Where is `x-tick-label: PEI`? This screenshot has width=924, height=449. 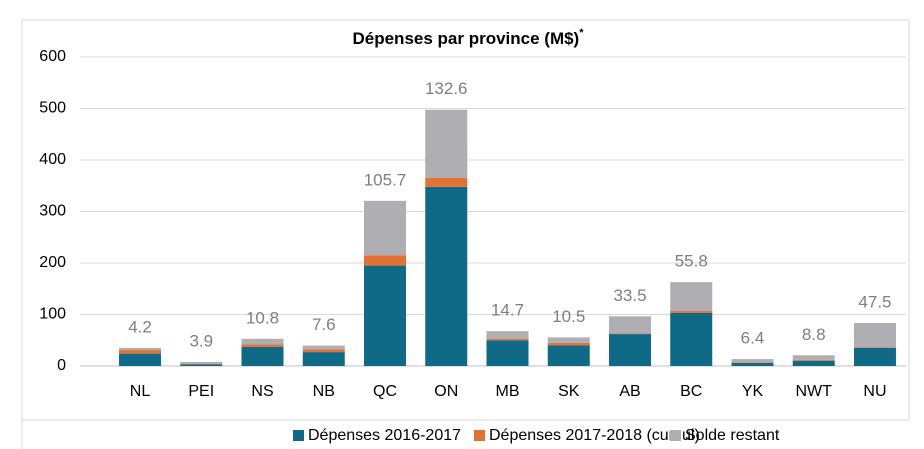
x-tick-label: PEI is located at coordinates (201, 391).